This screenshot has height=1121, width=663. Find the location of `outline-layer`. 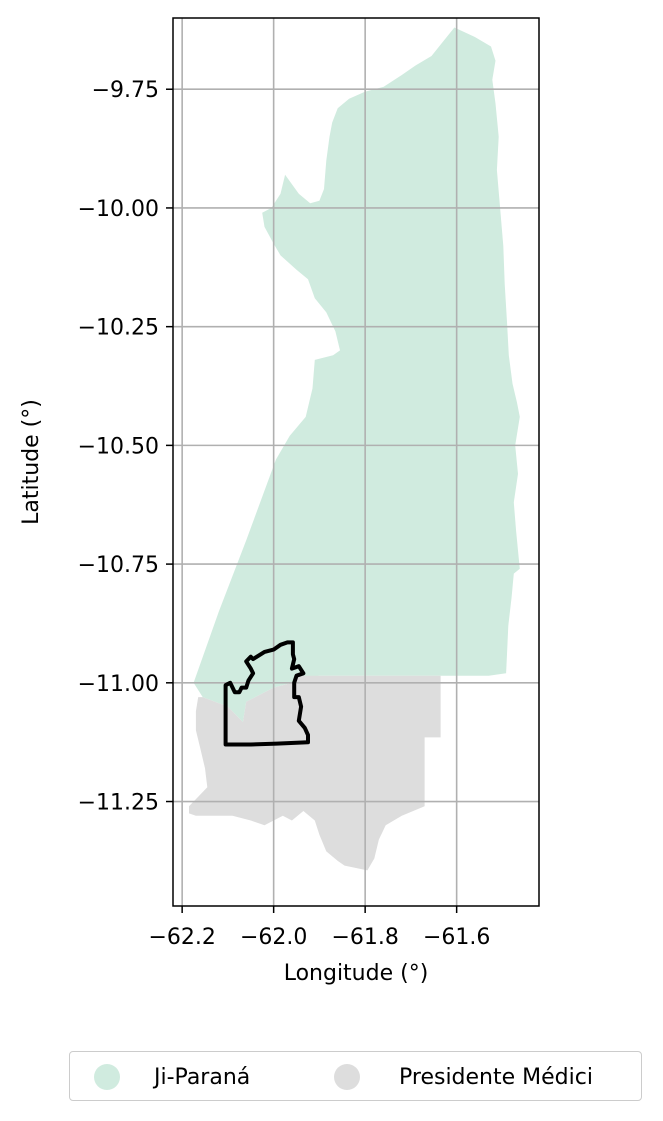

outline-layer is located at coordinates (266, 693).